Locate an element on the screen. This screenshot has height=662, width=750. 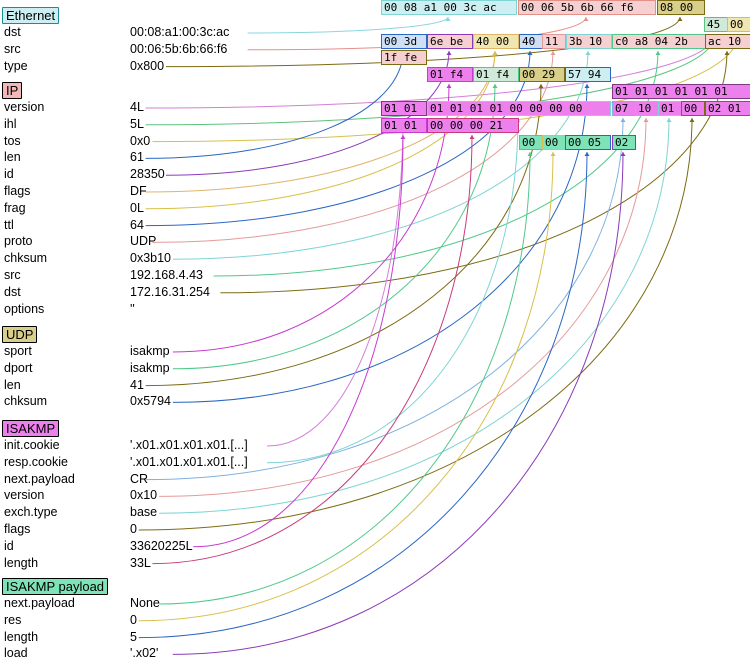
field-name: init.cookie is located at coordinates (32, 445).